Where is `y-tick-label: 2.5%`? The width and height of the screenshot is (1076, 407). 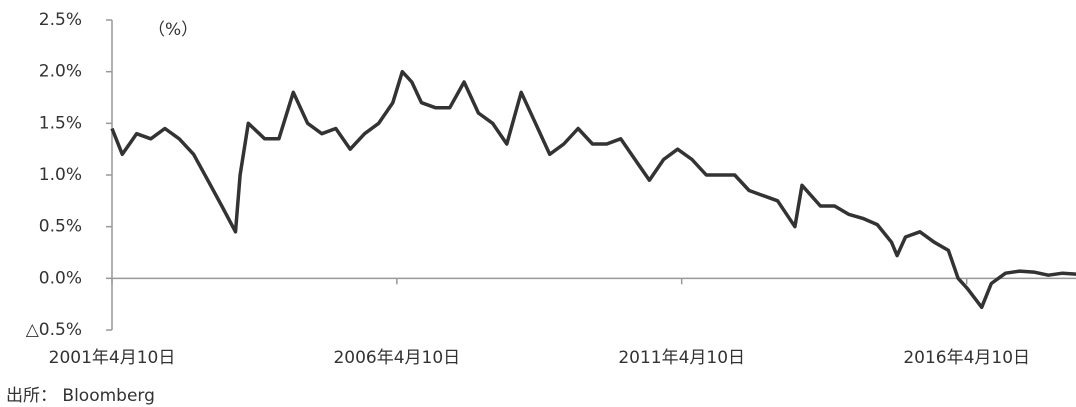 y-tick-label: 2.5% is located at coordinates (60, 20).